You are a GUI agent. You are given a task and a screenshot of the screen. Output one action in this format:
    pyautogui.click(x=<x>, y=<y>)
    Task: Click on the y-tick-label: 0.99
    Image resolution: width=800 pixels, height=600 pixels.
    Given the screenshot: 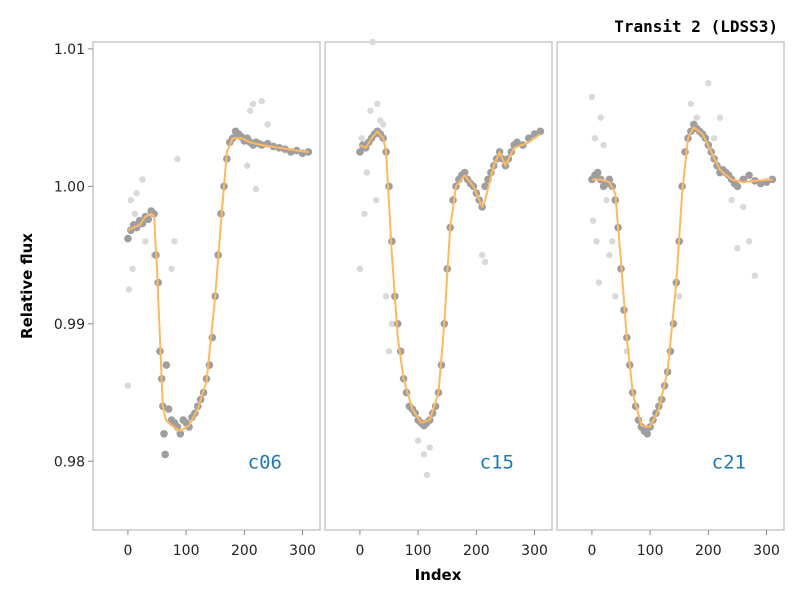 What is the action you would take?
    pyautogui.click(x=69, y=325)
    